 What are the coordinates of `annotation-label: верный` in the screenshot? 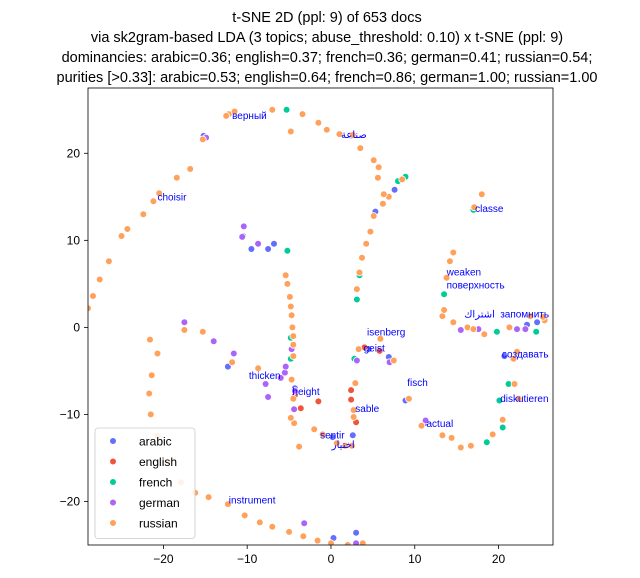 It's located at (249, 116).